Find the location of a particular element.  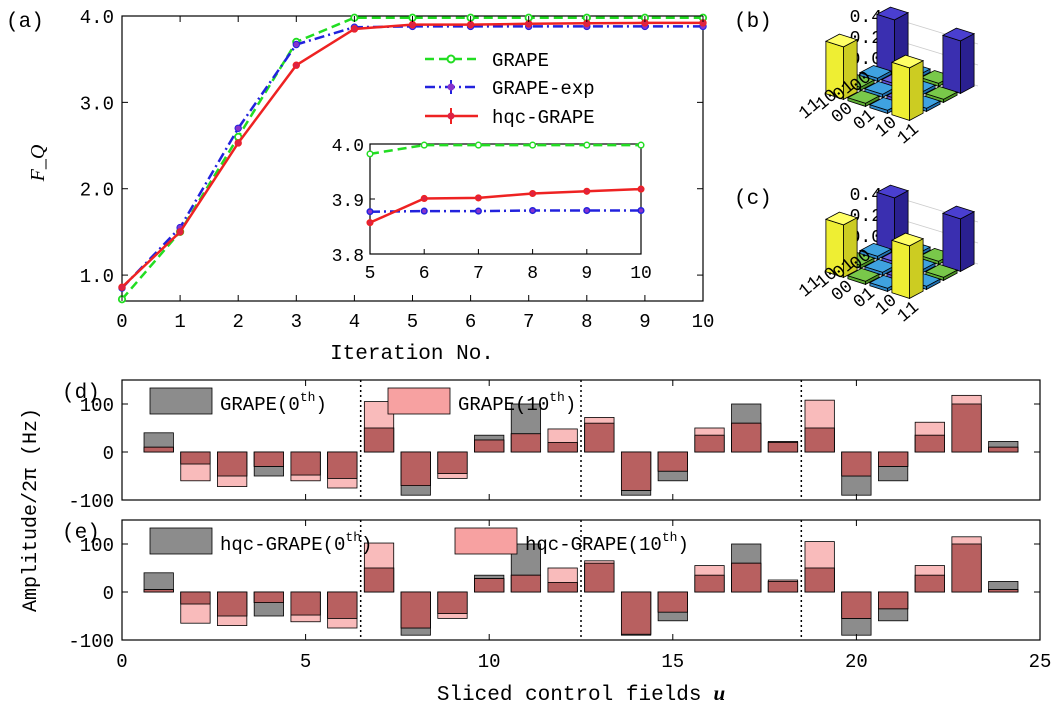

legend-label: GRAPE(0th) is located at coordinates (273, 403).